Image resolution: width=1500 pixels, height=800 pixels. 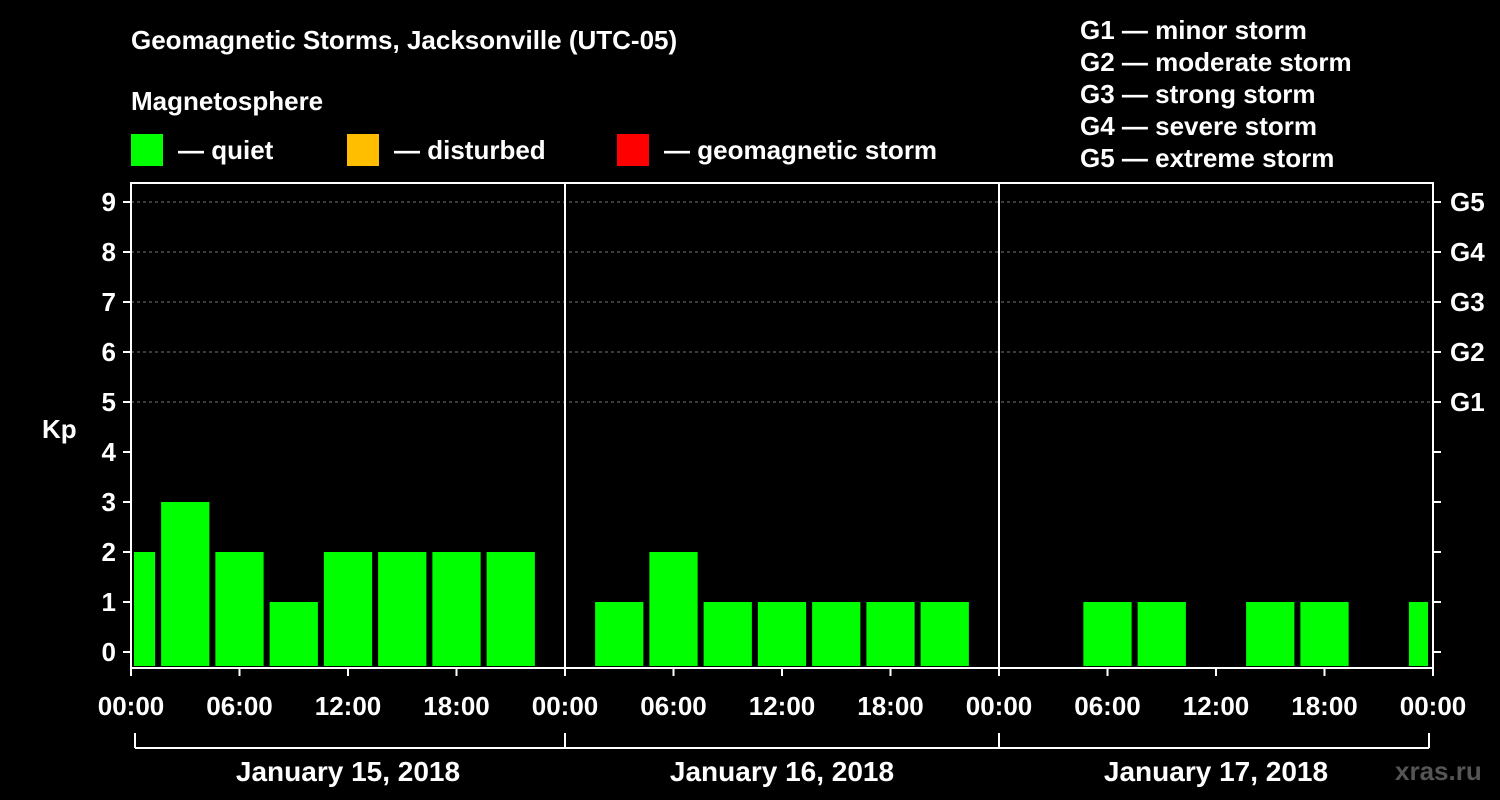 I want to click on storm-level-label: G2, so click(x=1467, y=352).